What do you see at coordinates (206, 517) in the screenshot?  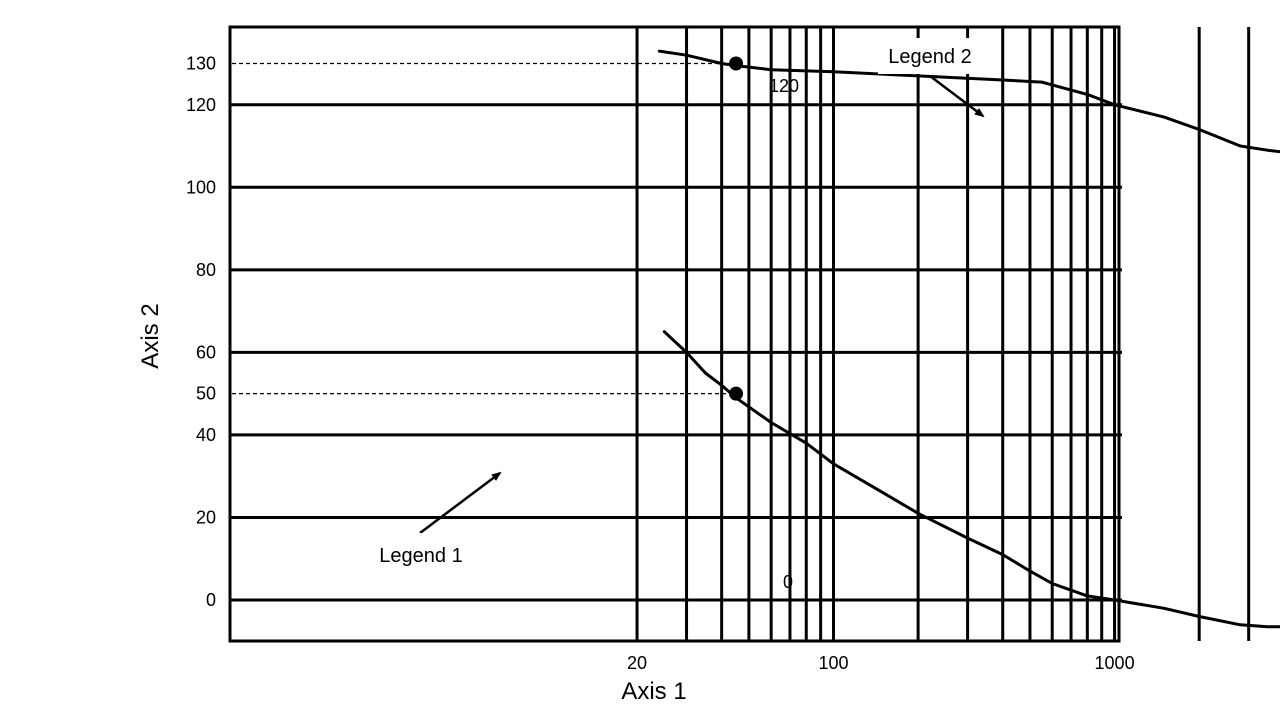 I see `y-tick-label: 20` at bounding box center [206, 517].